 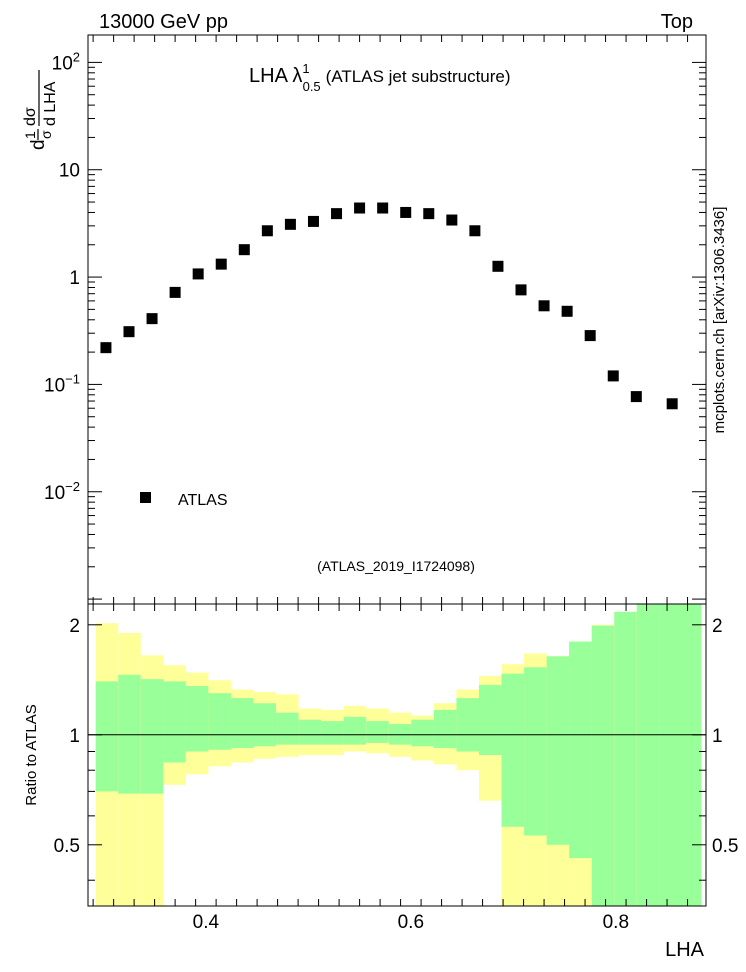 What do you see at coordinates (30, 135) in the screenshot?
I see `ylabel-one: 1` at bounding box center [30, 135].